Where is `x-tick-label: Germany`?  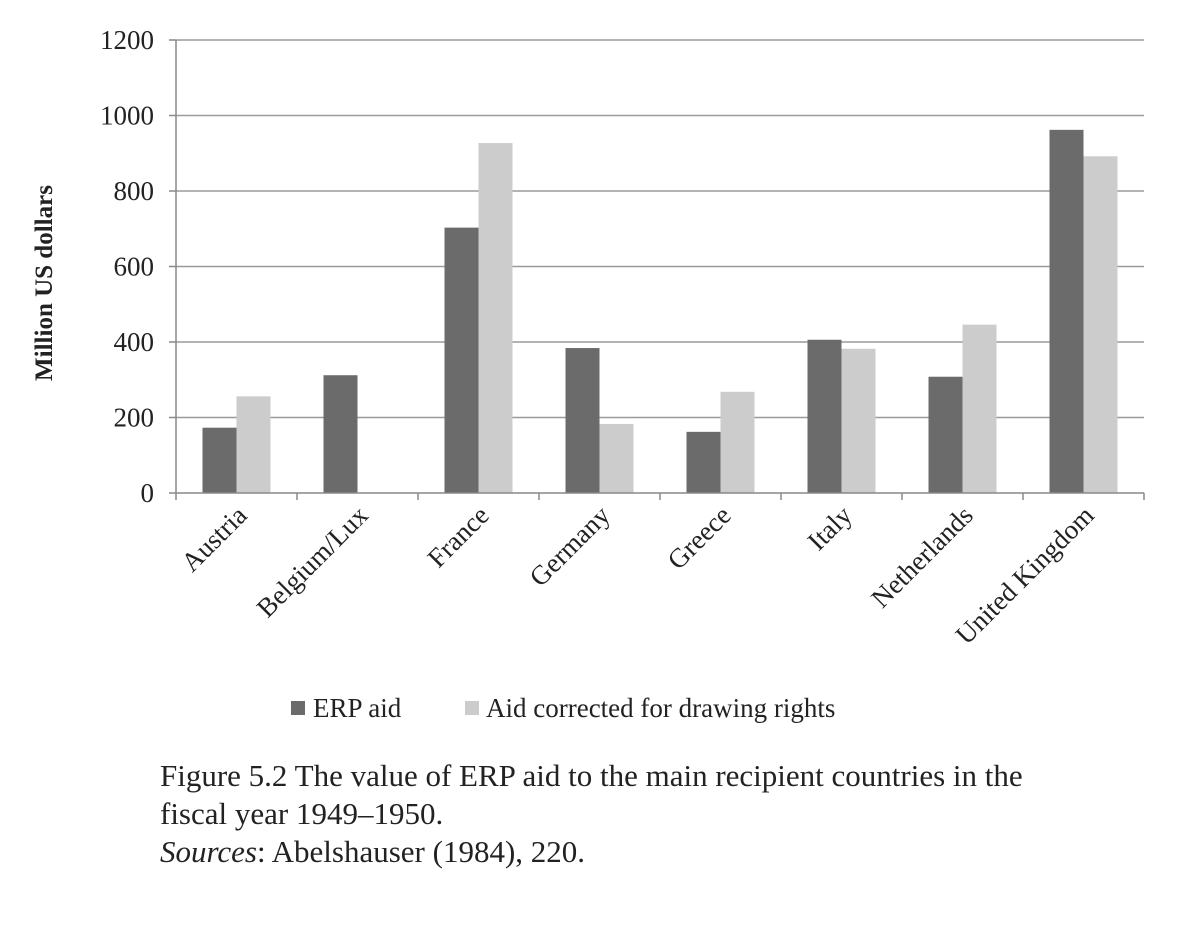 x-tick-label: Germany is located at coordinates (569, 546).